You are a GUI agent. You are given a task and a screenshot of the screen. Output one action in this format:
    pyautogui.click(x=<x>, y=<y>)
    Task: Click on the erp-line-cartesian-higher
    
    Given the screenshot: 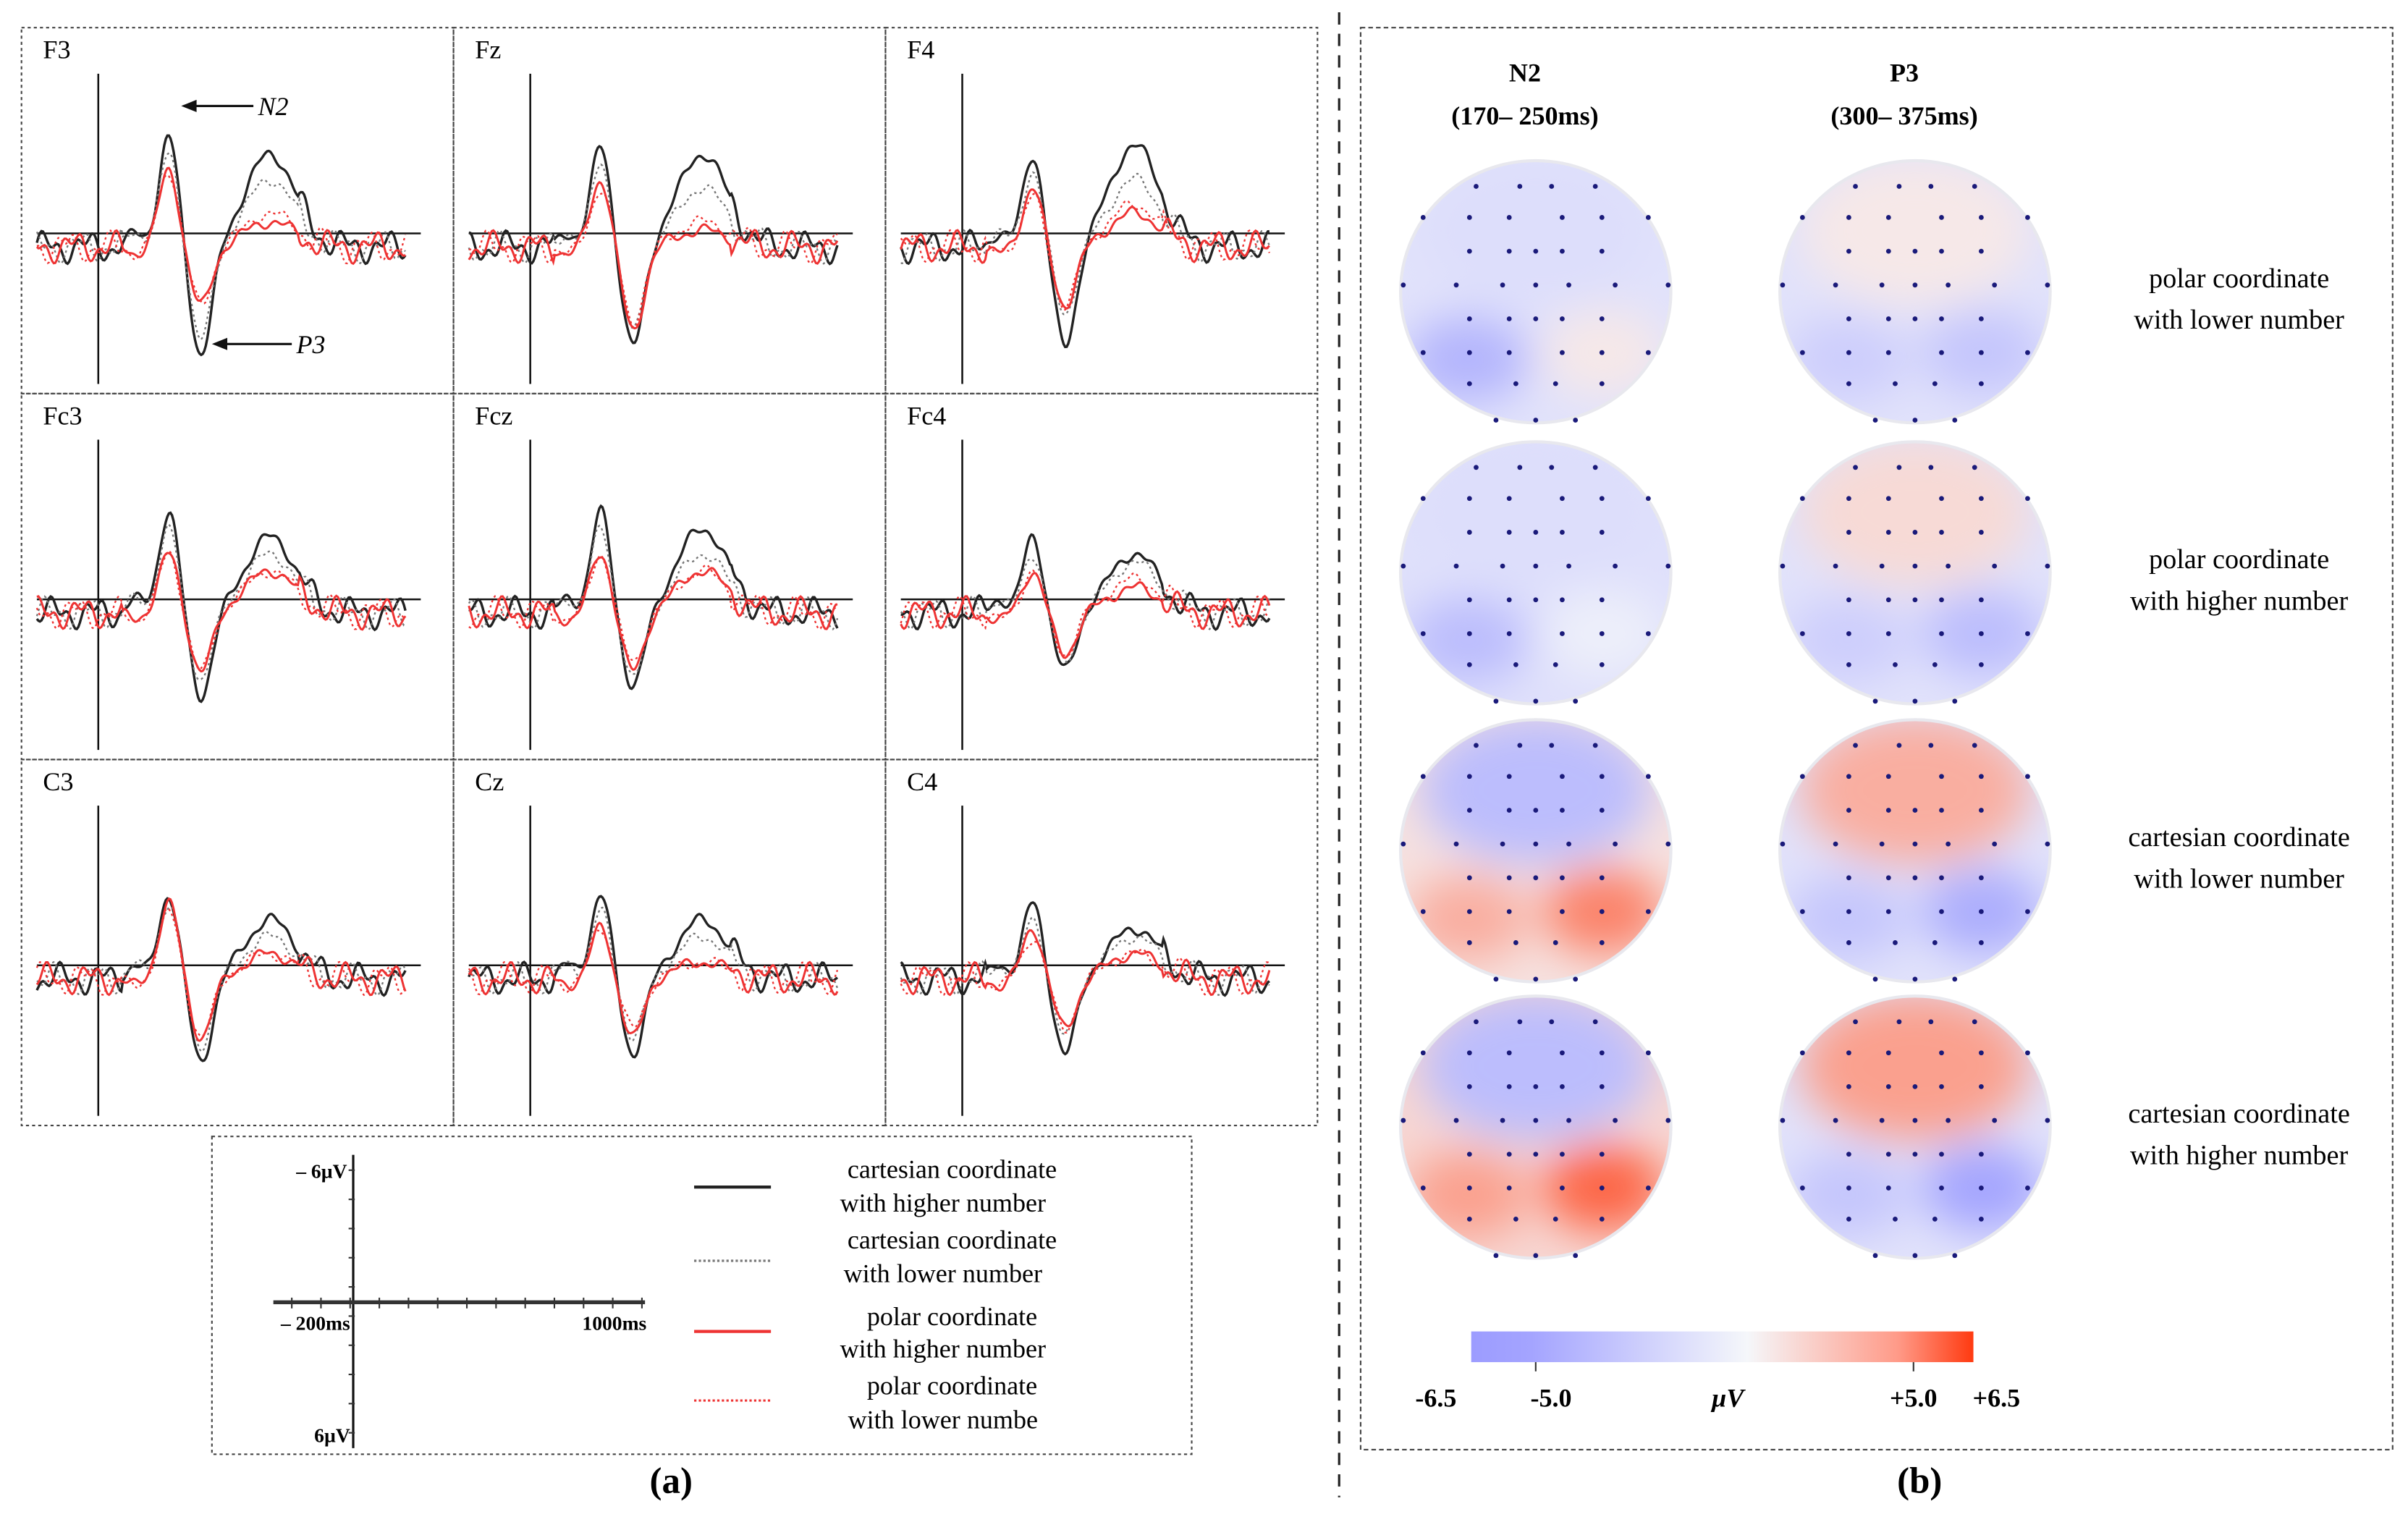 What is the action you would take?
    pyautogui.click(x=653, y=977)
    